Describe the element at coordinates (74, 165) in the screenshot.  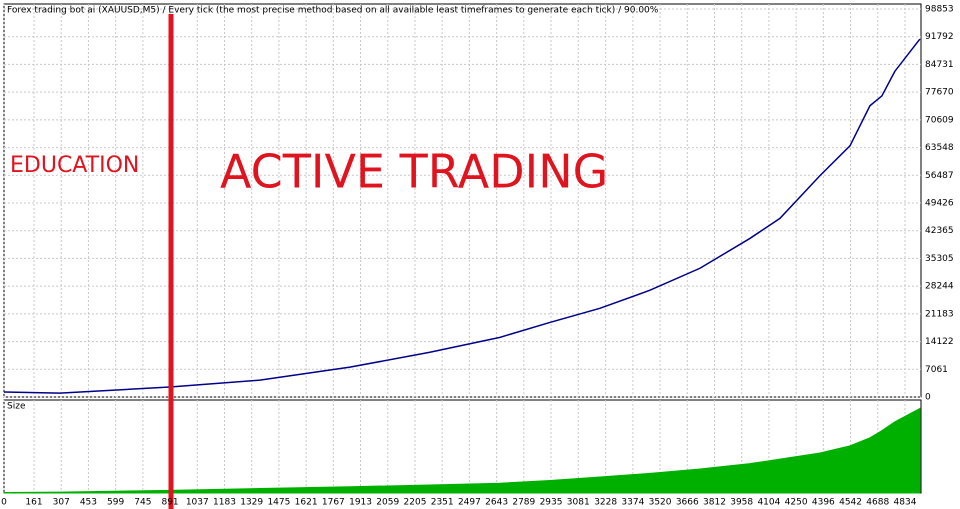
I see `annotation: EDUCATION` at that location.